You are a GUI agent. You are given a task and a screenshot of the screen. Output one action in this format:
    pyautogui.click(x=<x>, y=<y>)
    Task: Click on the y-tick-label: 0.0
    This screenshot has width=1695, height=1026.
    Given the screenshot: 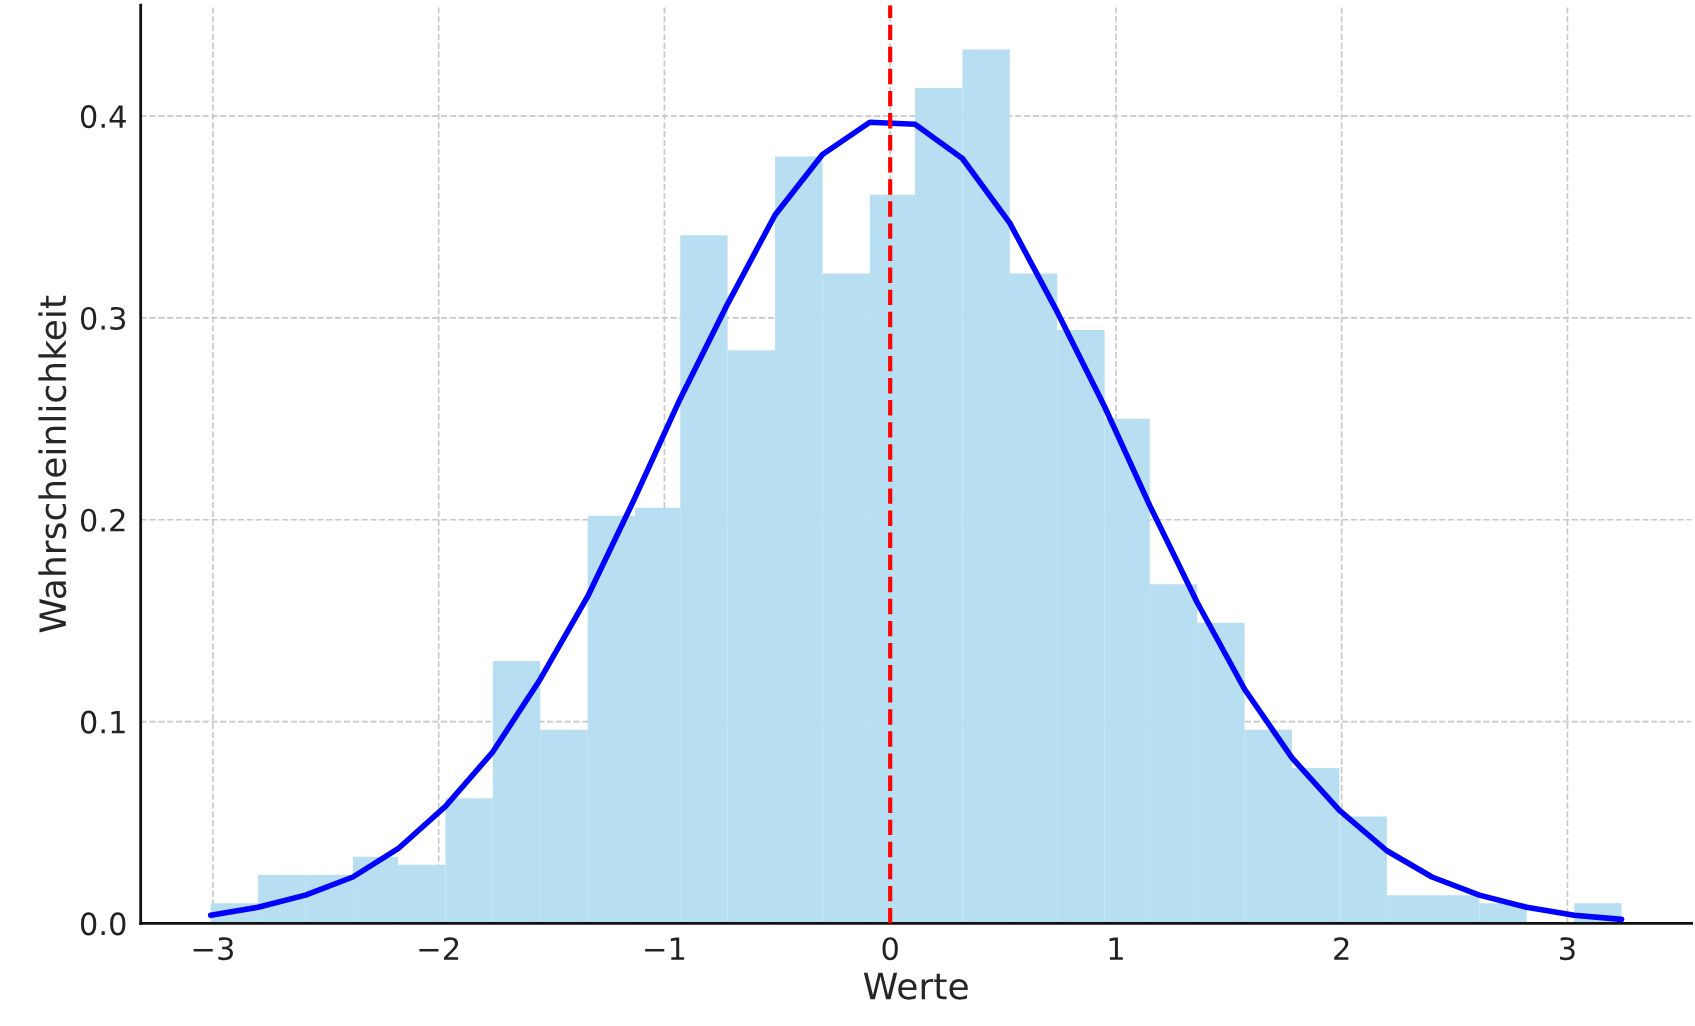 What is the action you would take?
    pyautogui.click(x=103, y=924)
    